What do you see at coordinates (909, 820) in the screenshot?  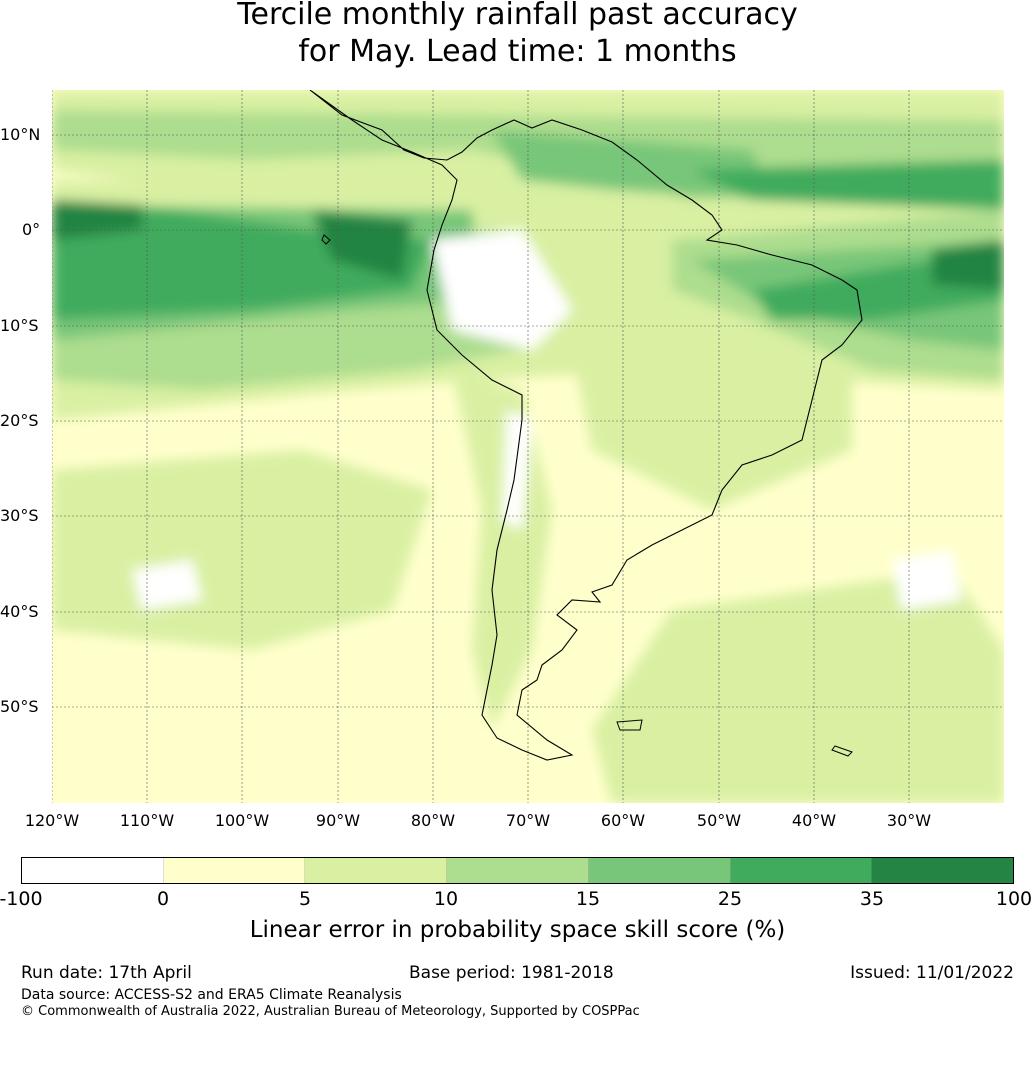 I see `lon-label-30w: 30°W` at bounding box center [909, 820].